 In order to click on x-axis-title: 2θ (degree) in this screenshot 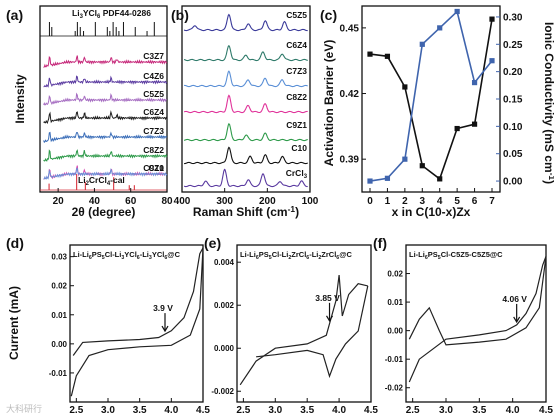, I will do `click(104, 212)`.